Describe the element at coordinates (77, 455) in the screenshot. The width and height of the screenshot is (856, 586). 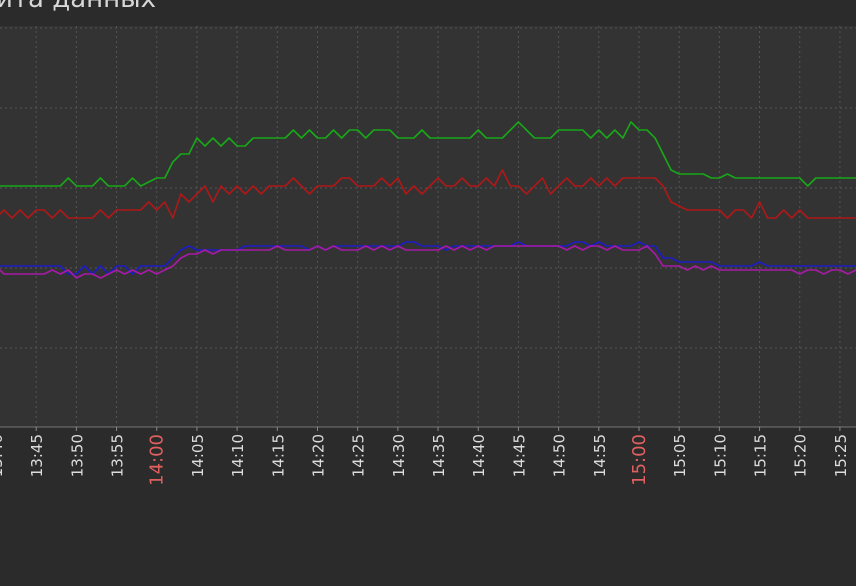
I see `x-tick-label: 13:50` at that location.